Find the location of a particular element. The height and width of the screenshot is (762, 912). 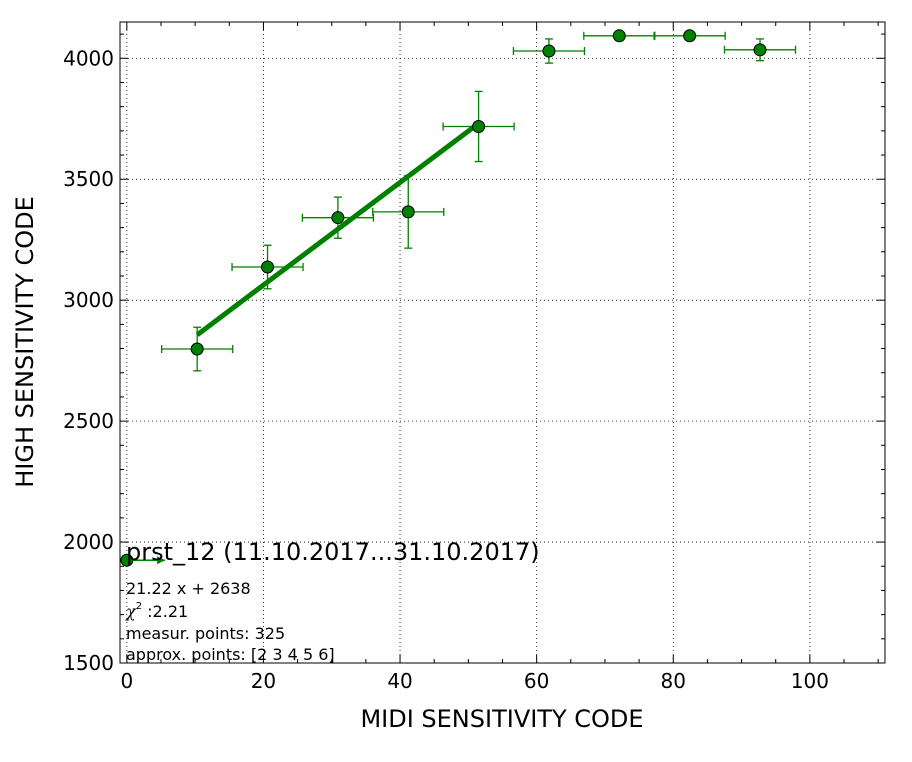

fit-line-group is located at coordinates (338, 229).